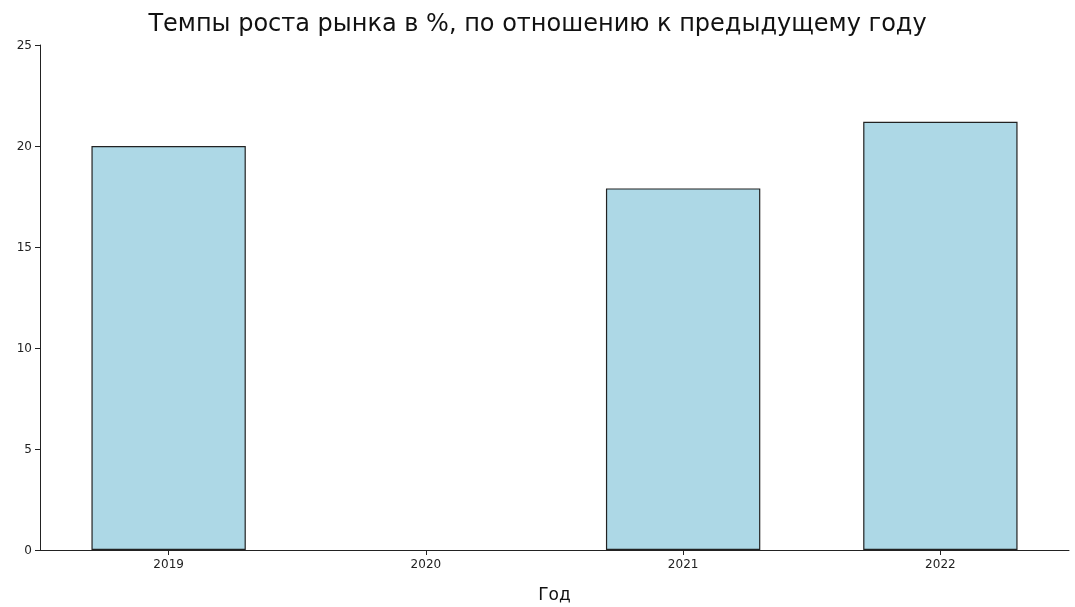  I want to click on x-tick-label: 2019, so click(168, 564).